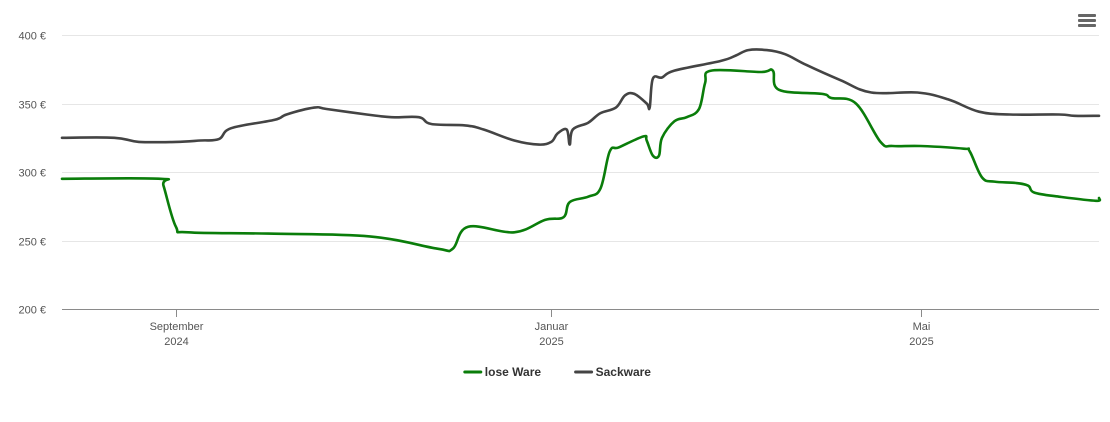 The height and width of the screenshot is (422, 1110). I want to click on x-tick-label-year: 2024, so click(176, 342).